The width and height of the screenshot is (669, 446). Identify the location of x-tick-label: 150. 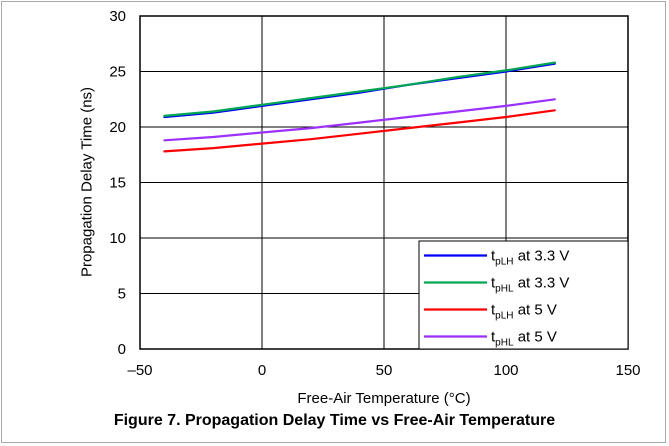
(627, 370).